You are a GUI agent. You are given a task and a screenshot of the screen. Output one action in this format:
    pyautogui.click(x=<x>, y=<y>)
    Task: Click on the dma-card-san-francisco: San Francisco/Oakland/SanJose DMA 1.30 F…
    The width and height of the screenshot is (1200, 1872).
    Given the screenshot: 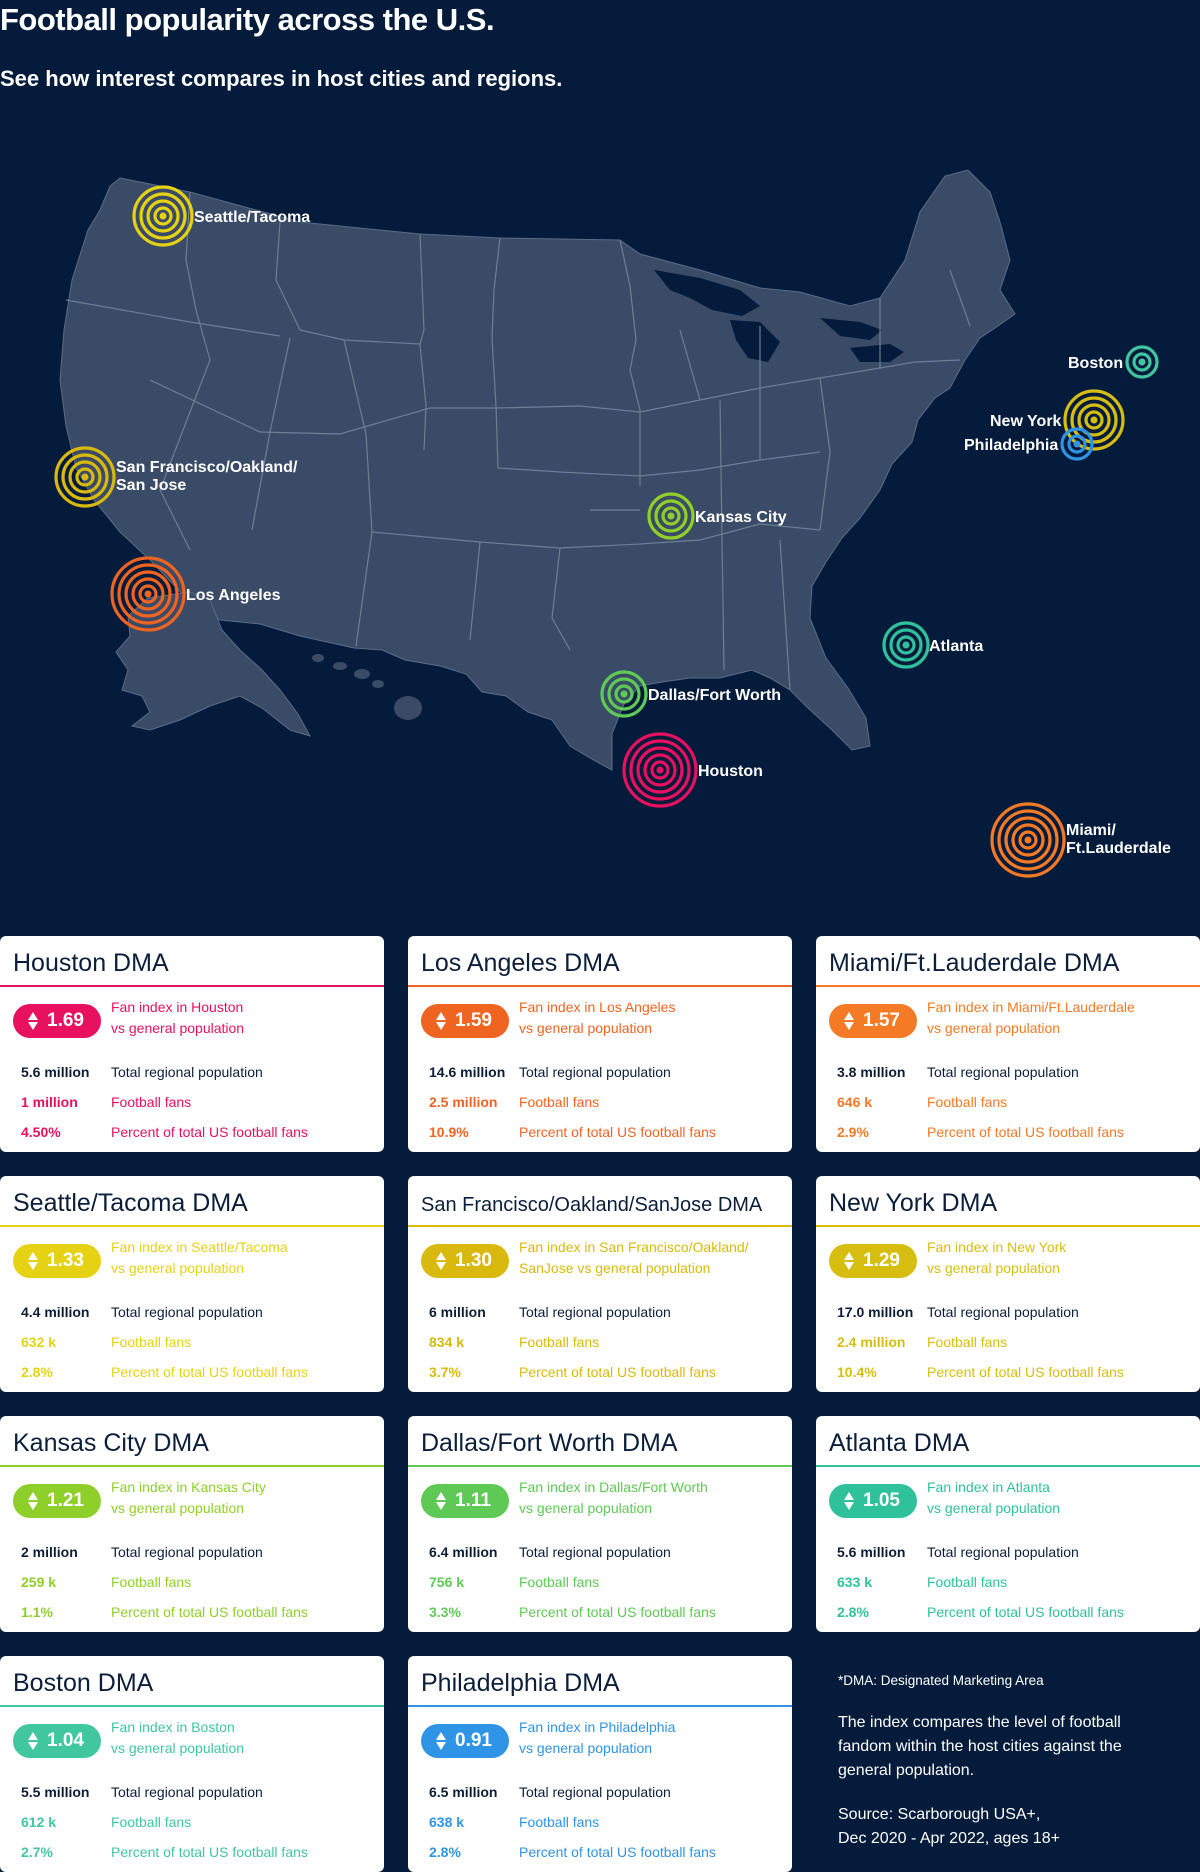 What is the action you would take?
    pyautogui.click(x=600, y=1284)
    